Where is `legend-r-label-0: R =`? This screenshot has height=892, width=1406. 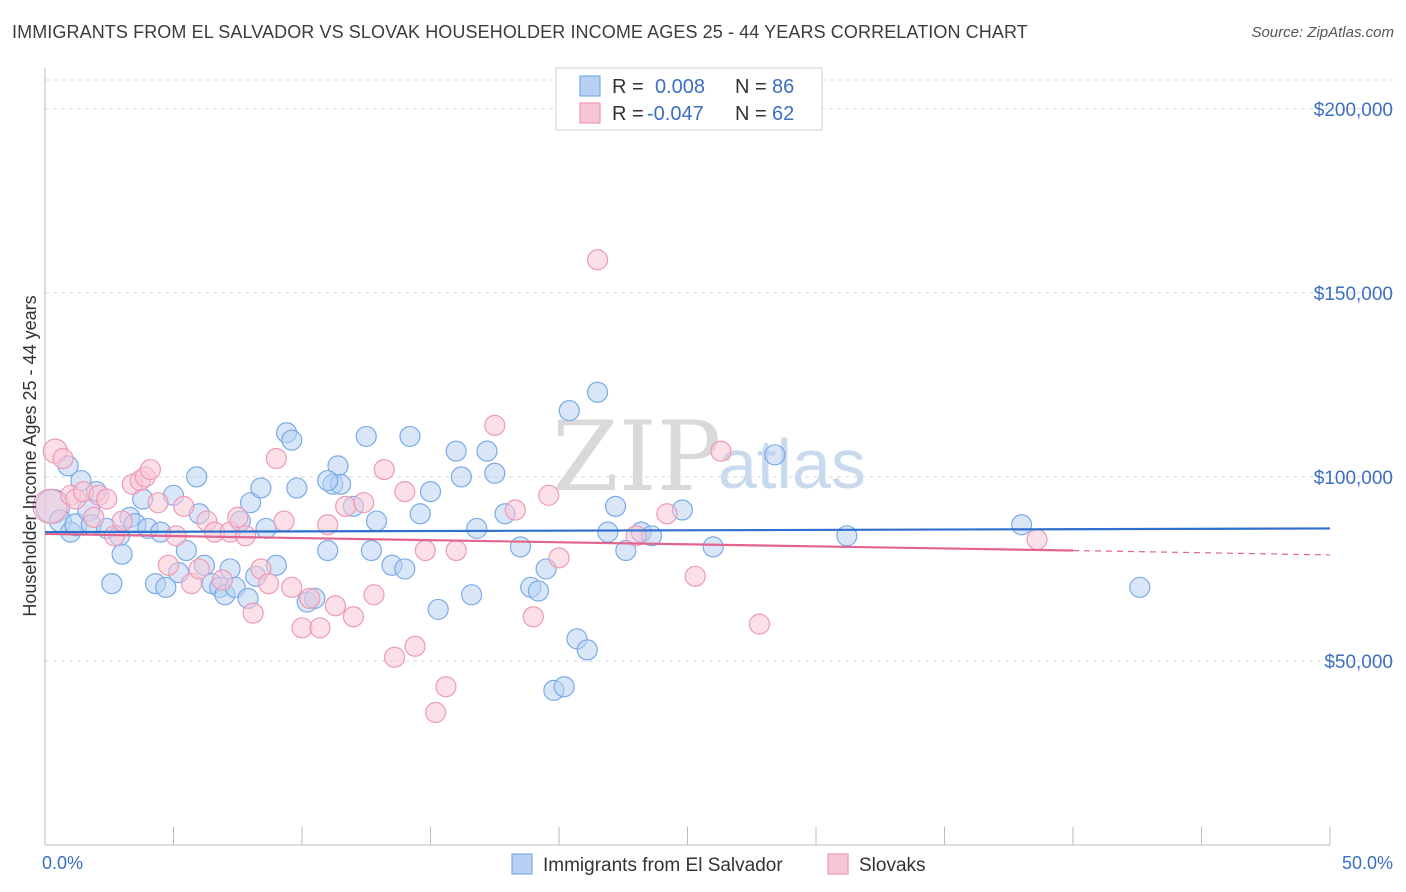
legend-r-label-0: R = is located at coordinates (628, 87).